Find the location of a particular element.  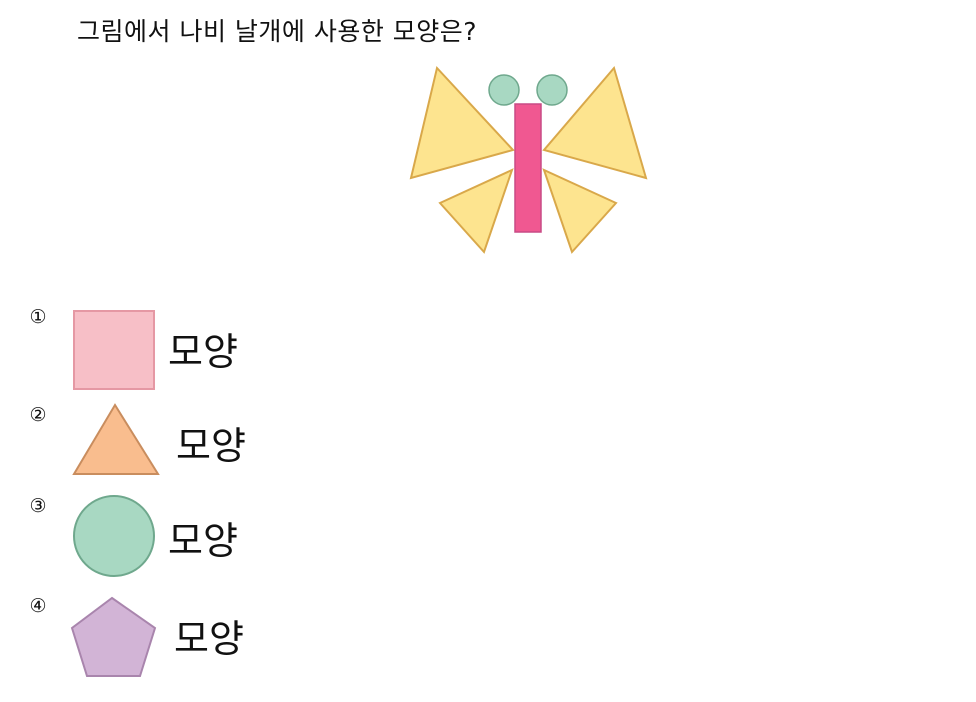

butterfly-lower-right-wing is located at coordinates (580, 211).